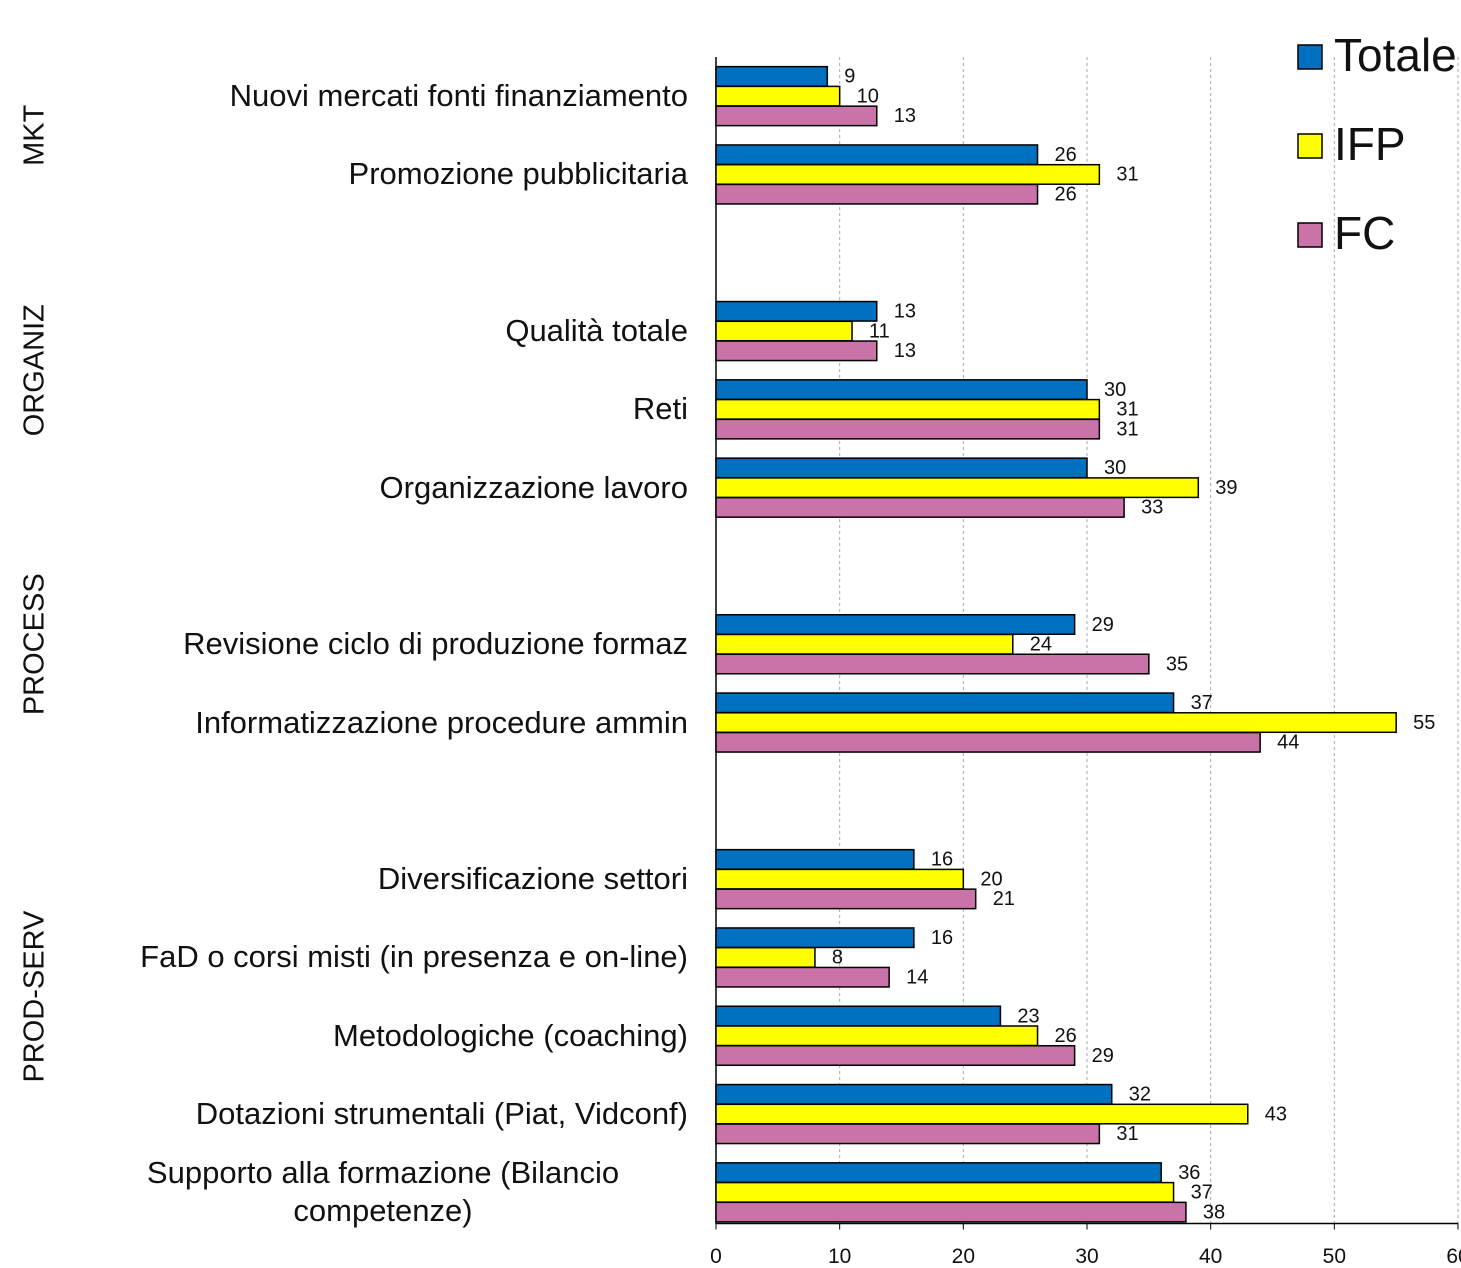 The width and height of the screenshot is (1461, 1268). Describe the element at coordinates (837, 958) in the screenshot. I see `data-label: 8` at that location.